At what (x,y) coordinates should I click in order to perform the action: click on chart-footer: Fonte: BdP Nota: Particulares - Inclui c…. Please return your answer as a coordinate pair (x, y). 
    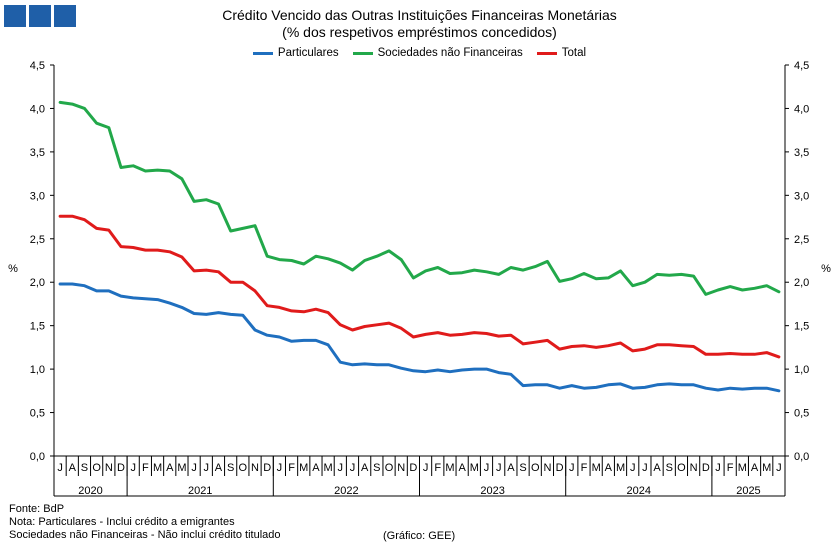
    Looking at the image, I should click on (145, 522).